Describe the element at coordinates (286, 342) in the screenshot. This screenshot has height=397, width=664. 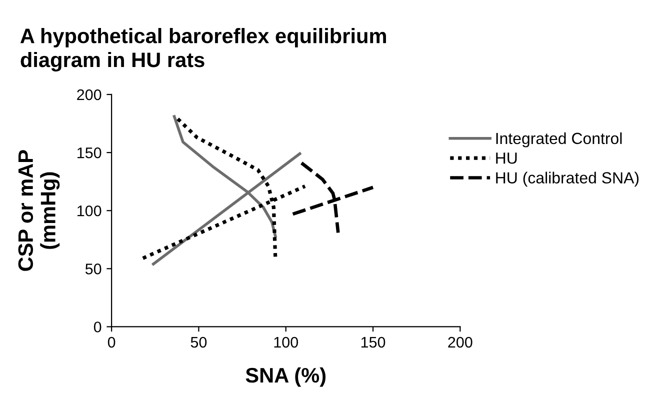
I see `x-tick-label: 100` at that location.